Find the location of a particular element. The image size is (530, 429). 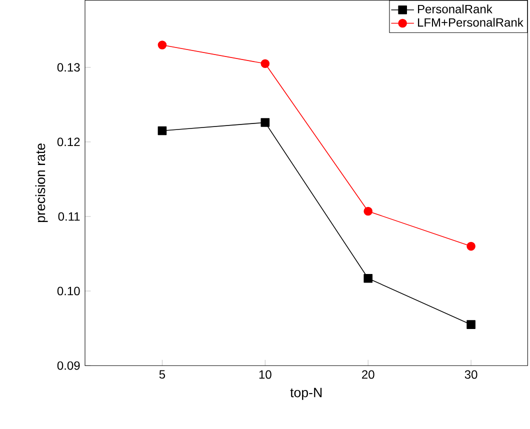

y-tick-label: 0.13 is located at coordinates (68, 67).